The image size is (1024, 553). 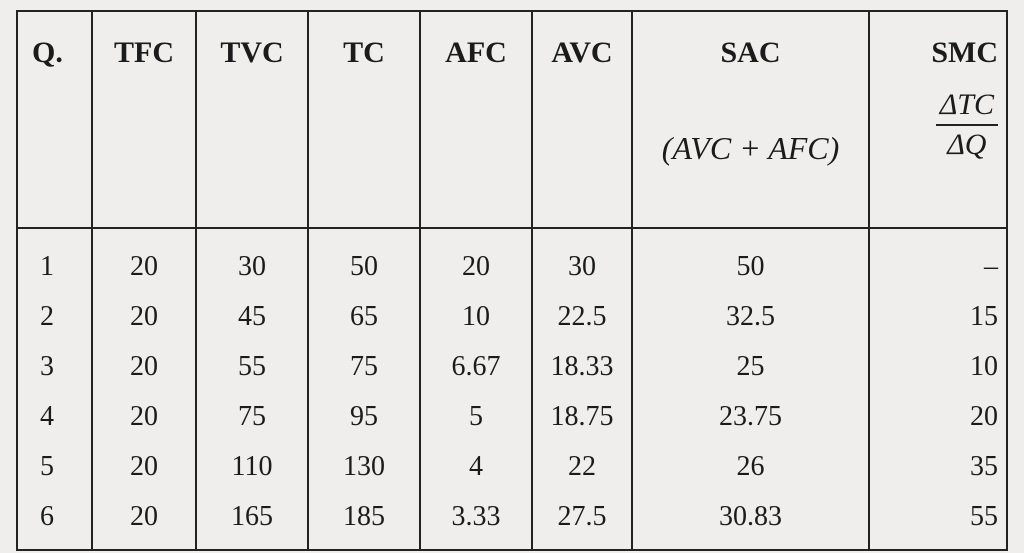 What do you see at coordinates (144, 119) in the screenshot?
I see `header-tfc: TFC` at bounding box center [144, 119].